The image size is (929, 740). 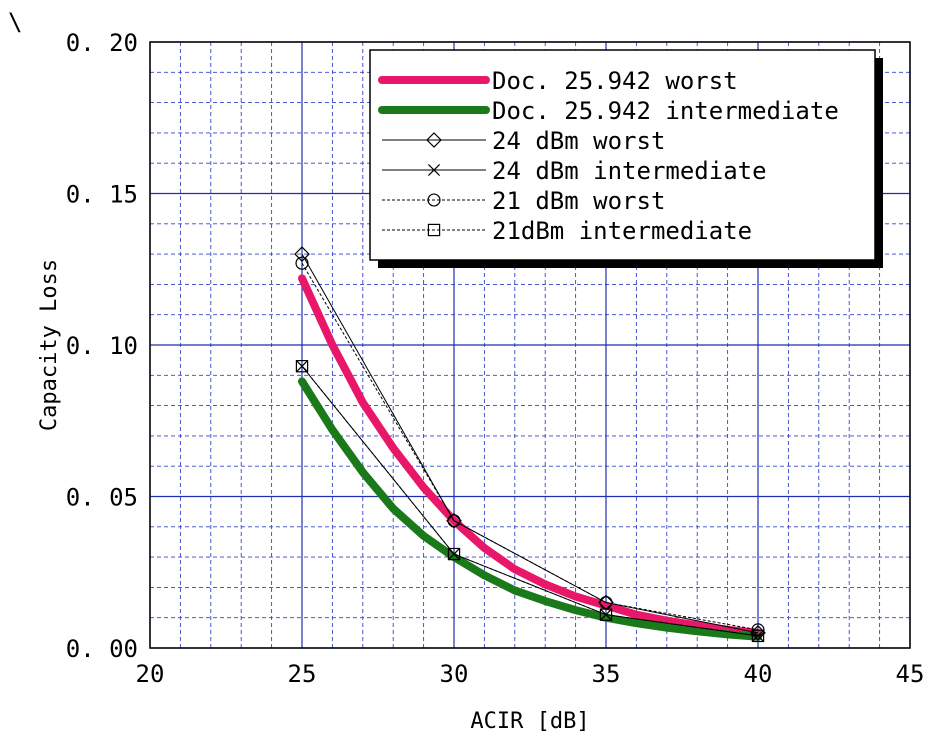 I want to click on y-axis-title: Capacity Loss, so click(x=49, y=345).